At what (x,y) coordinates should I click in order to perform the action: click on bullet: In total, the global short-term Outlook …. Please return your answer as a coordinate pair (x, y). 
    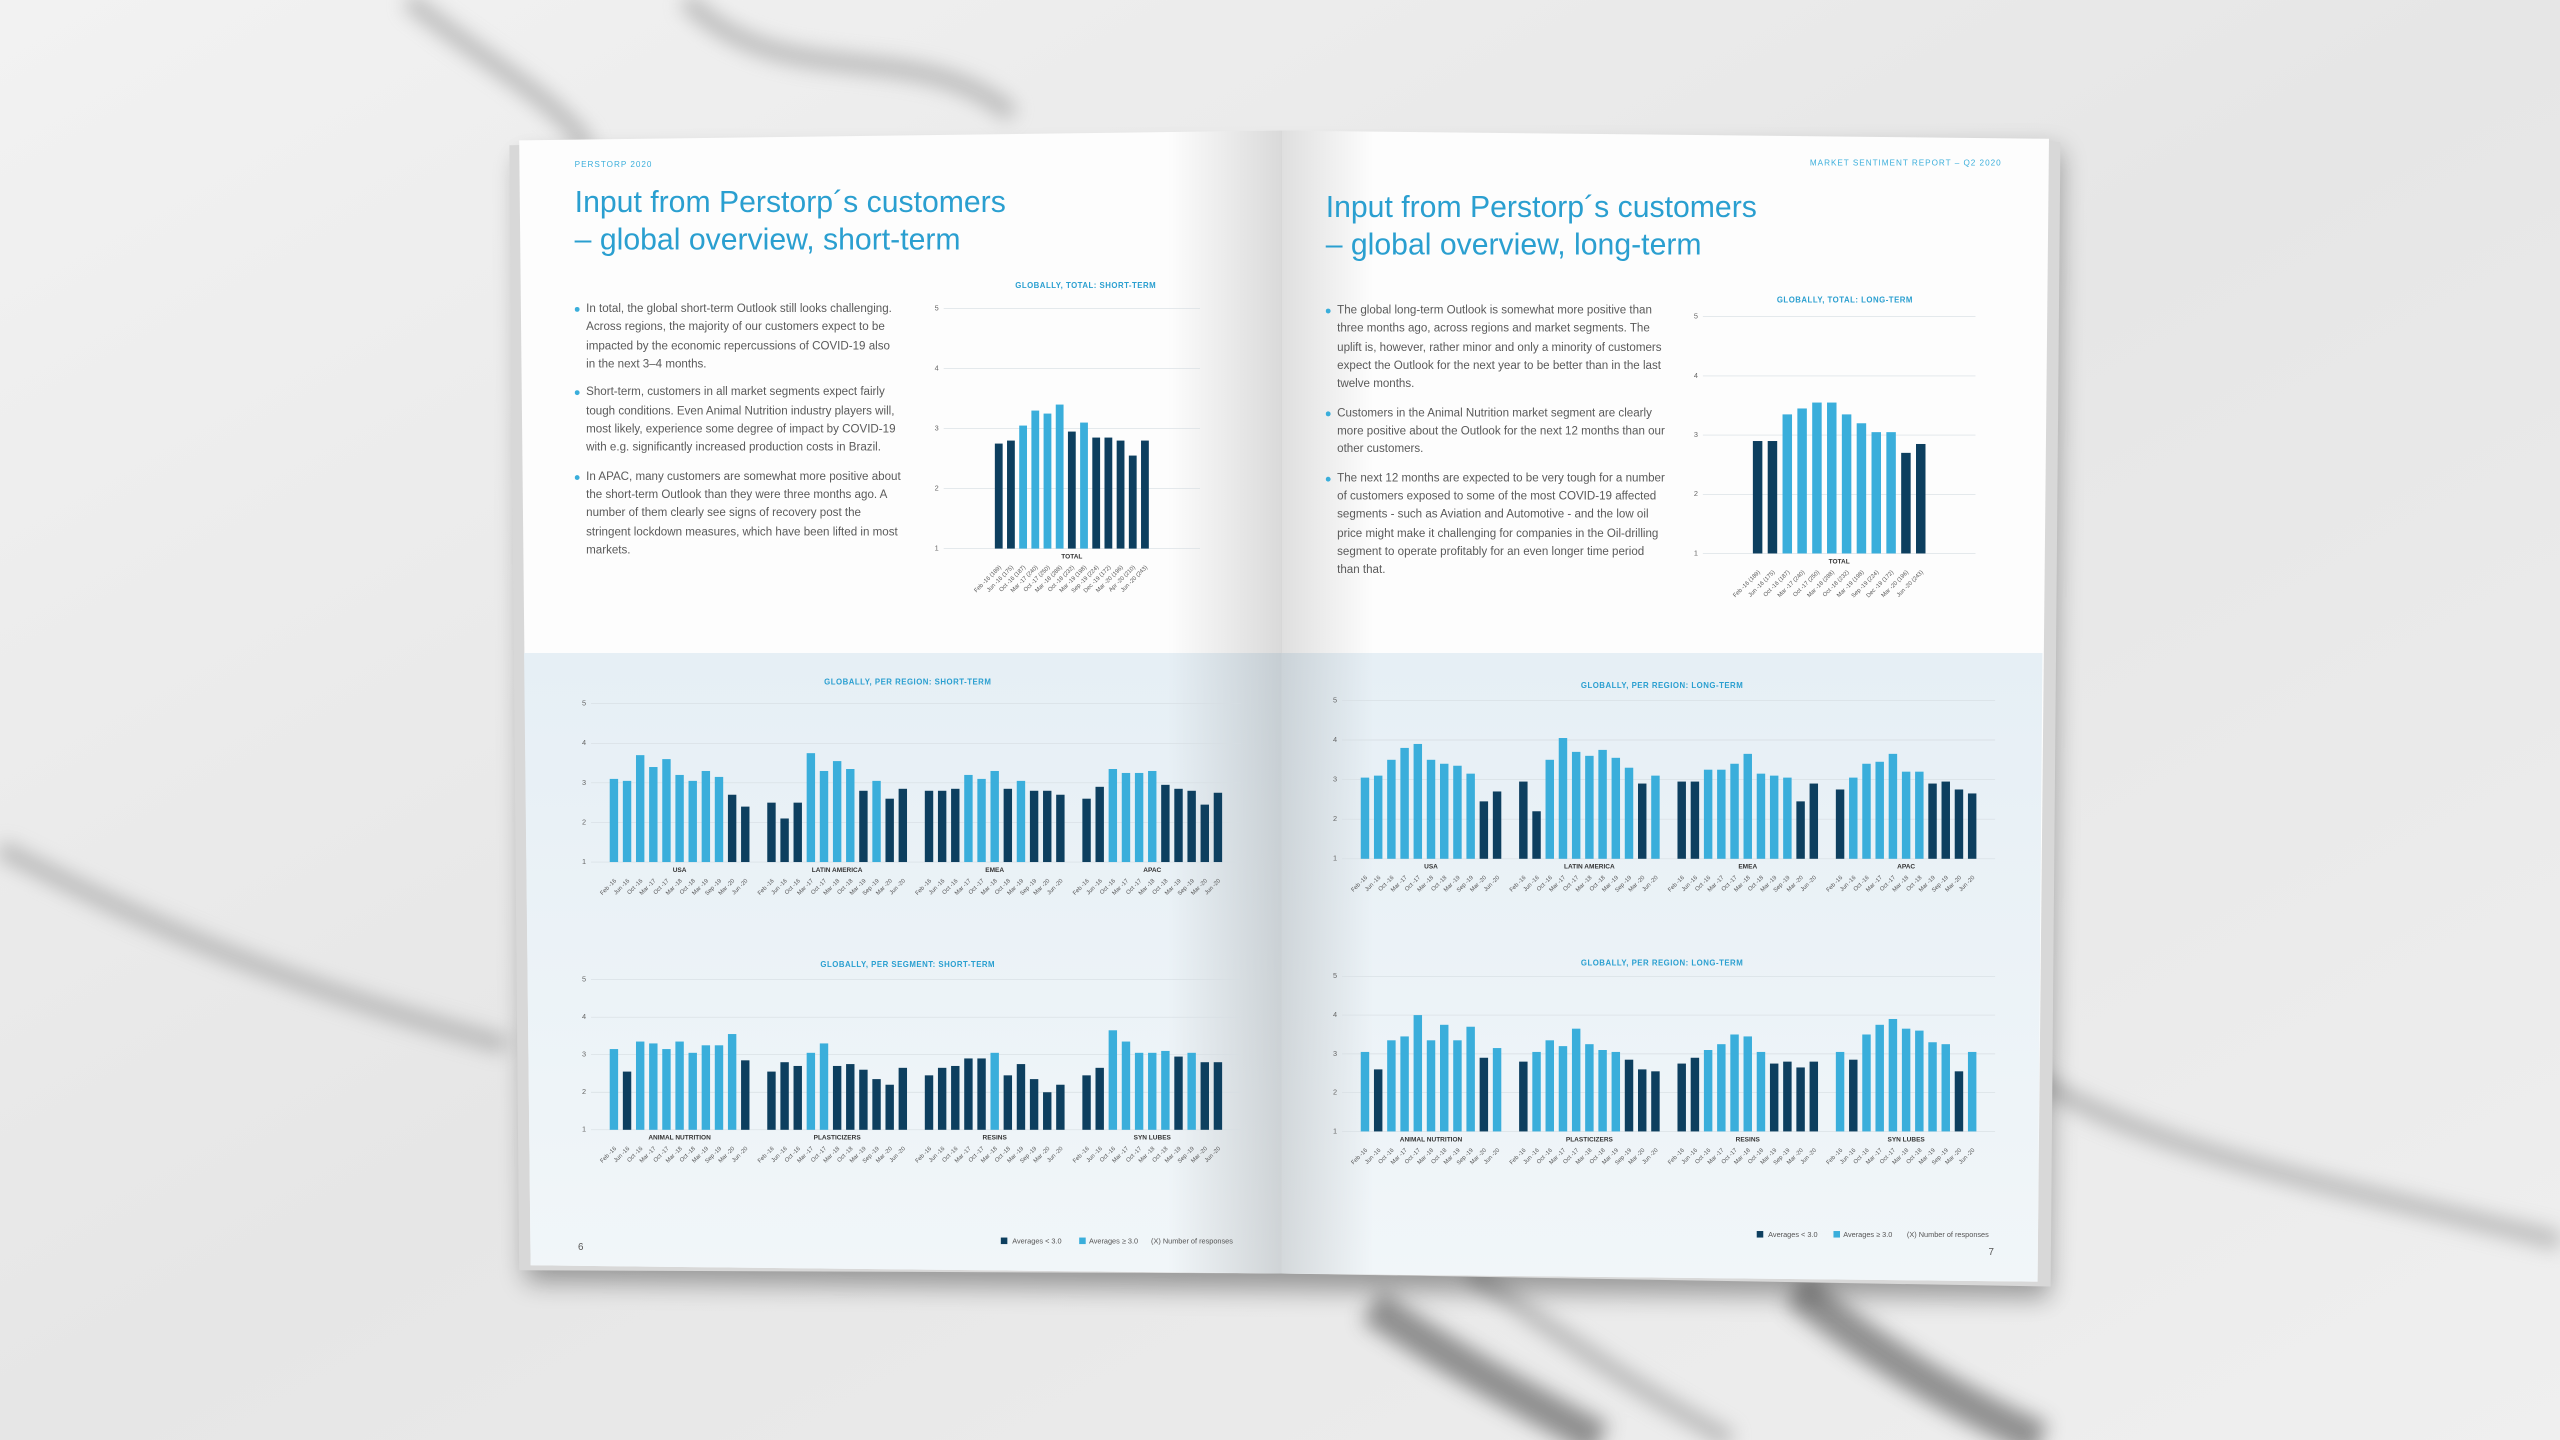
    Looking at the image, I should click on (738, 337).